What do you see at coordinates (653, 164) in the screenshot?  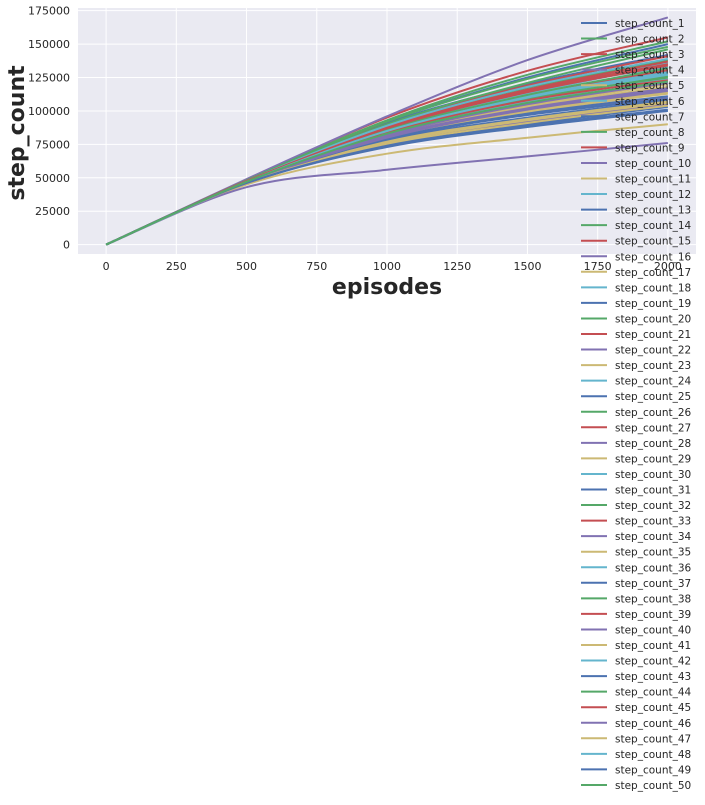 I see `legend-label: step_count_10` at bounding box center [653, 164].